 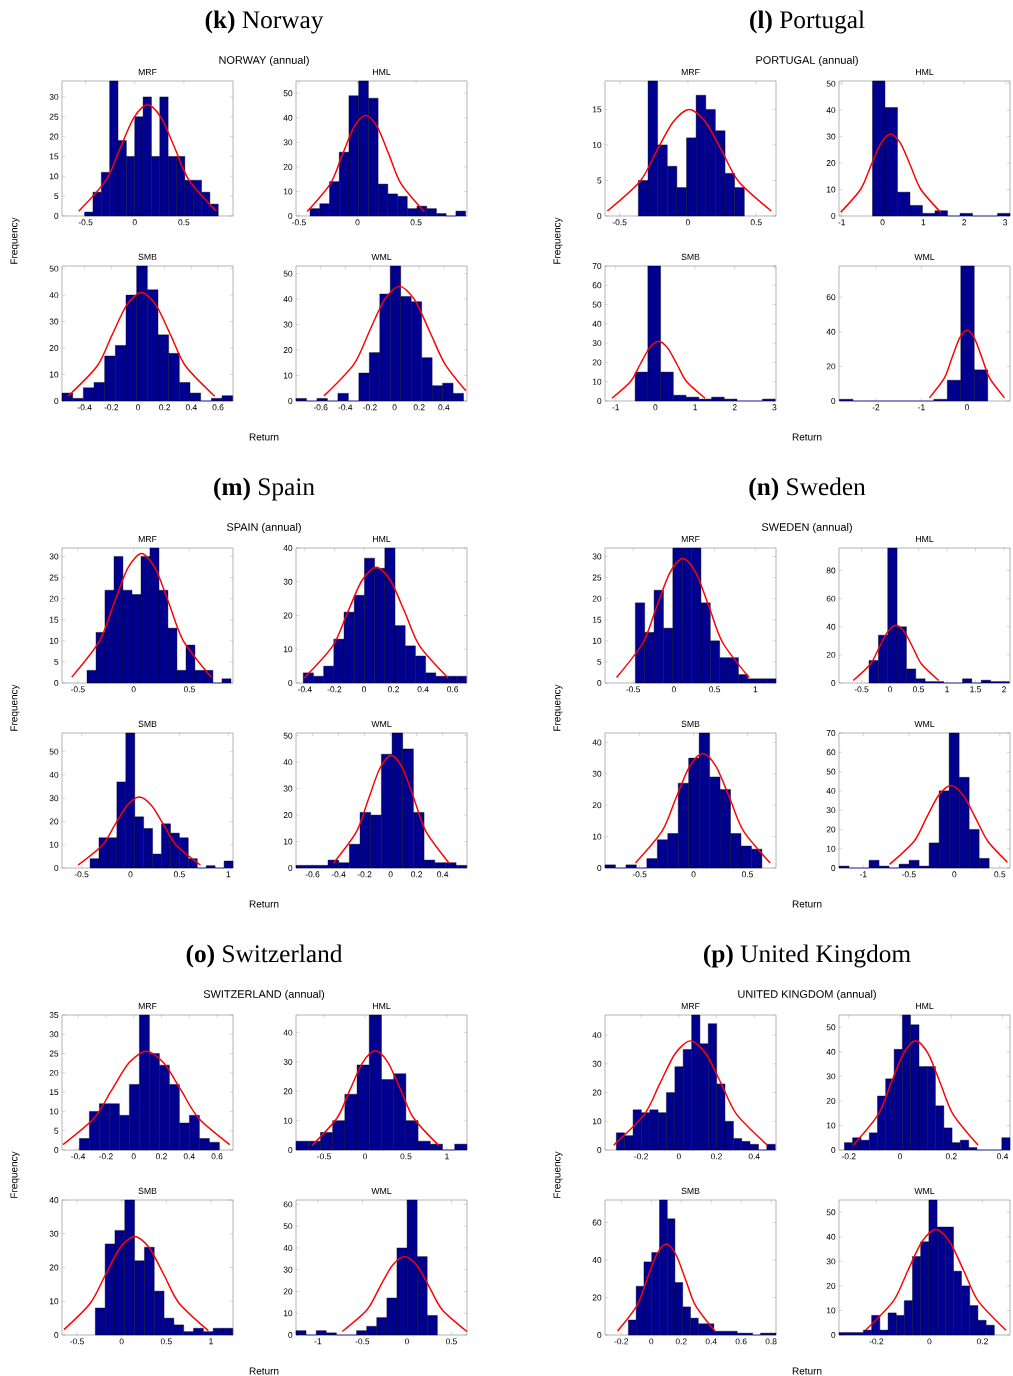 What do you see at coordinates (382, 1006) in the screenshot?
I see `chart-title: HML` at bounding box center [382, 1006].